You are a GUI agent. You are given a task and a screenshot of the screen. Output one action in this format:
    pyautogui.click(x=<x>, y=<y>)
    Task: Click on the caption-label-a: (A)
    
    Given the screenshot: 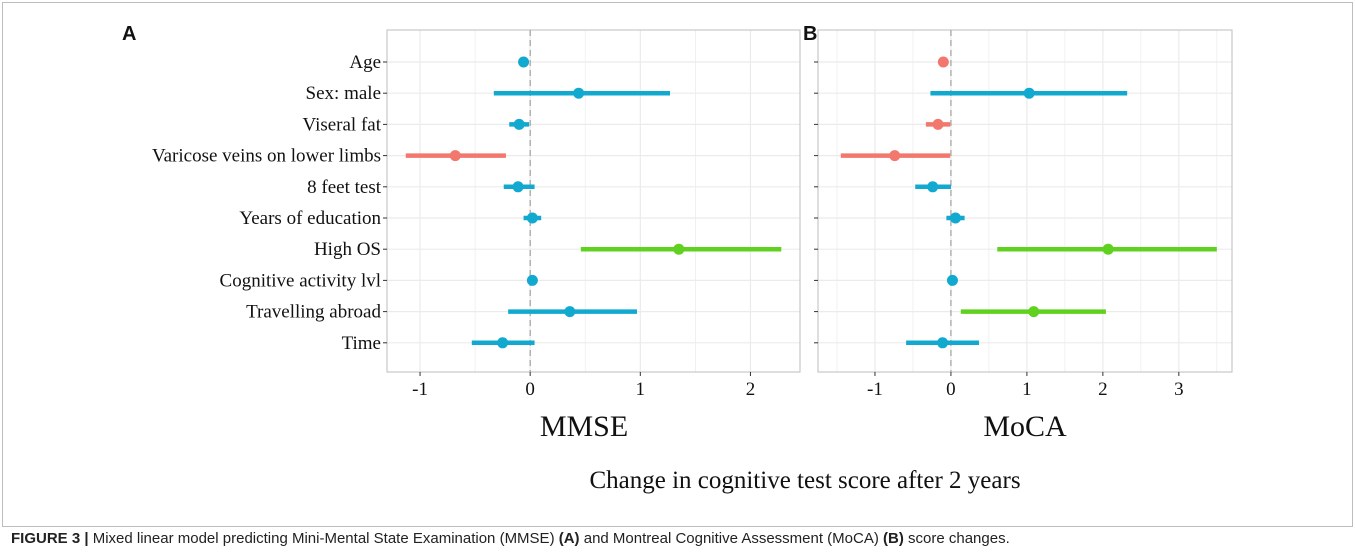 What is the action you would take?
    pyautogui.click(x=569, y=538)
    